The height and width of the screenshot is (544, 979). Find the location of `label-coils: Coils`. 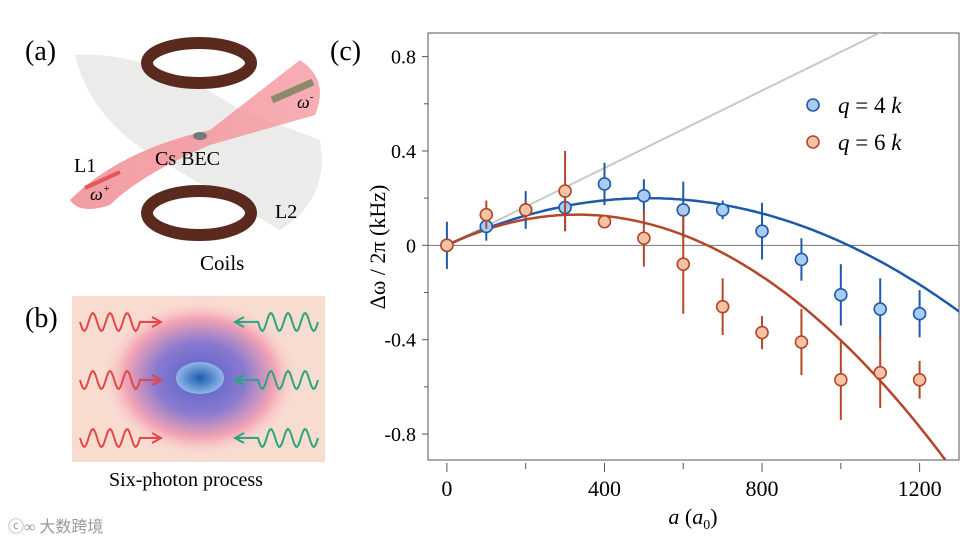

label-coils: Coils is located at coordinates (222, 263).